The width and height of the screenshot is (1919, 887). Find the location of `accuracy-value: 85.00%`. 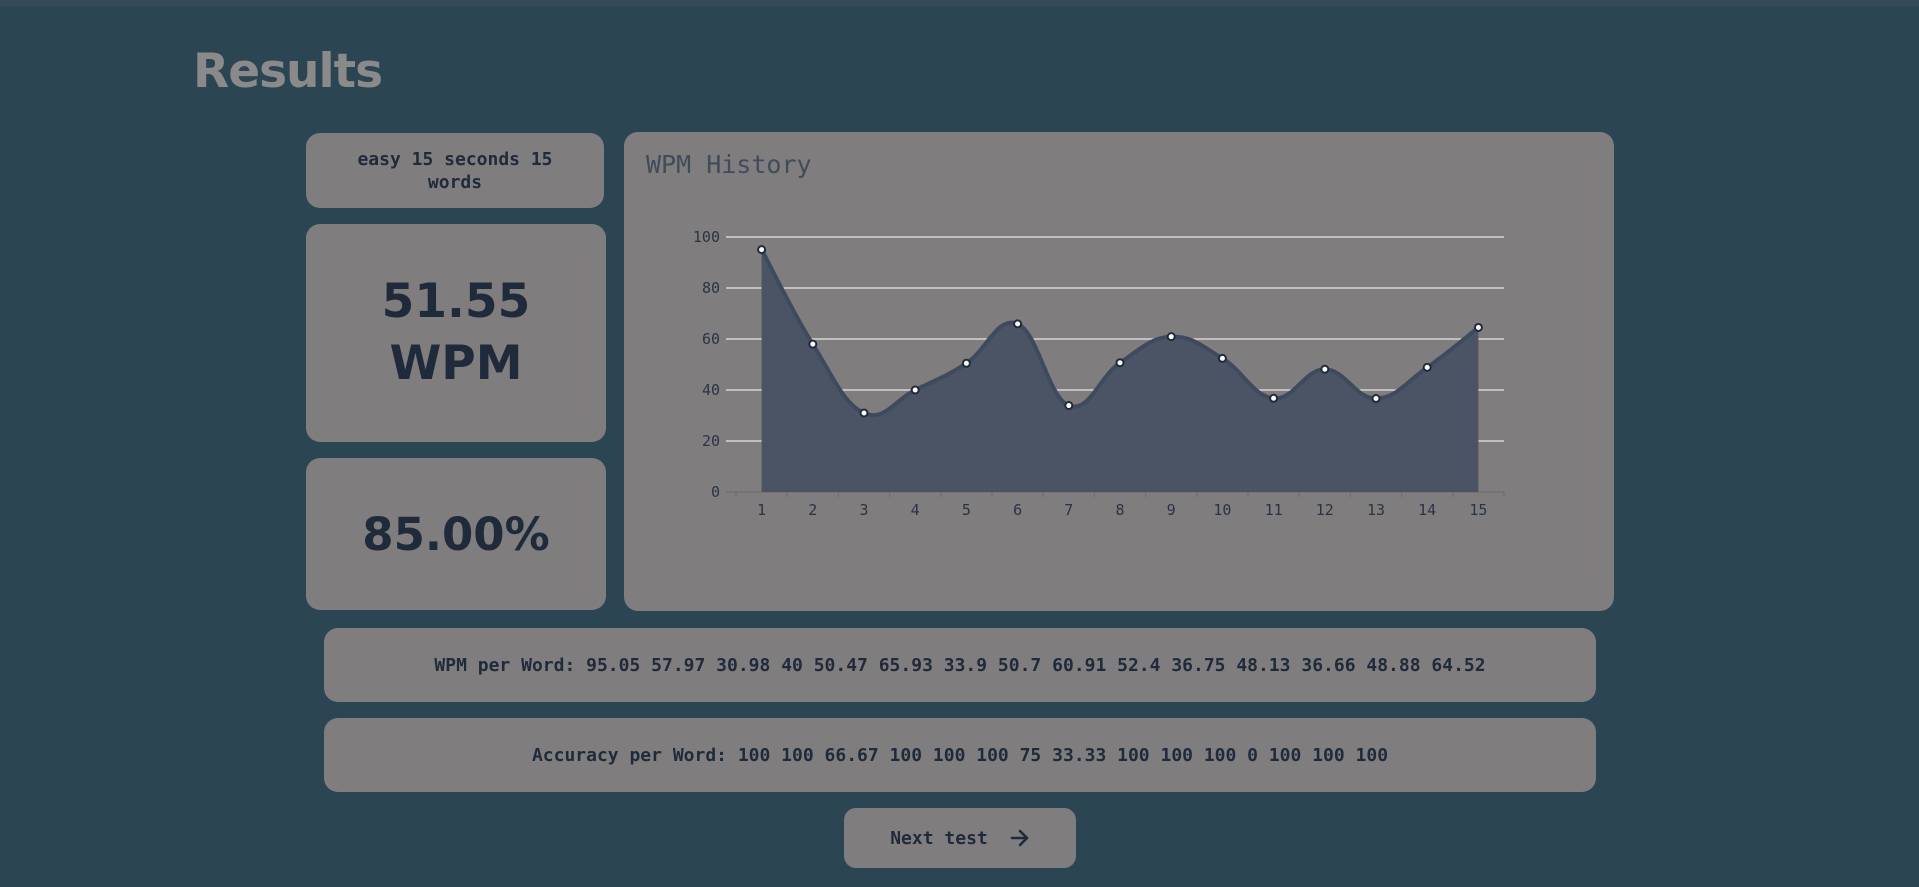

accuracy-value: 85.00% is located at coordinates (456, 534).